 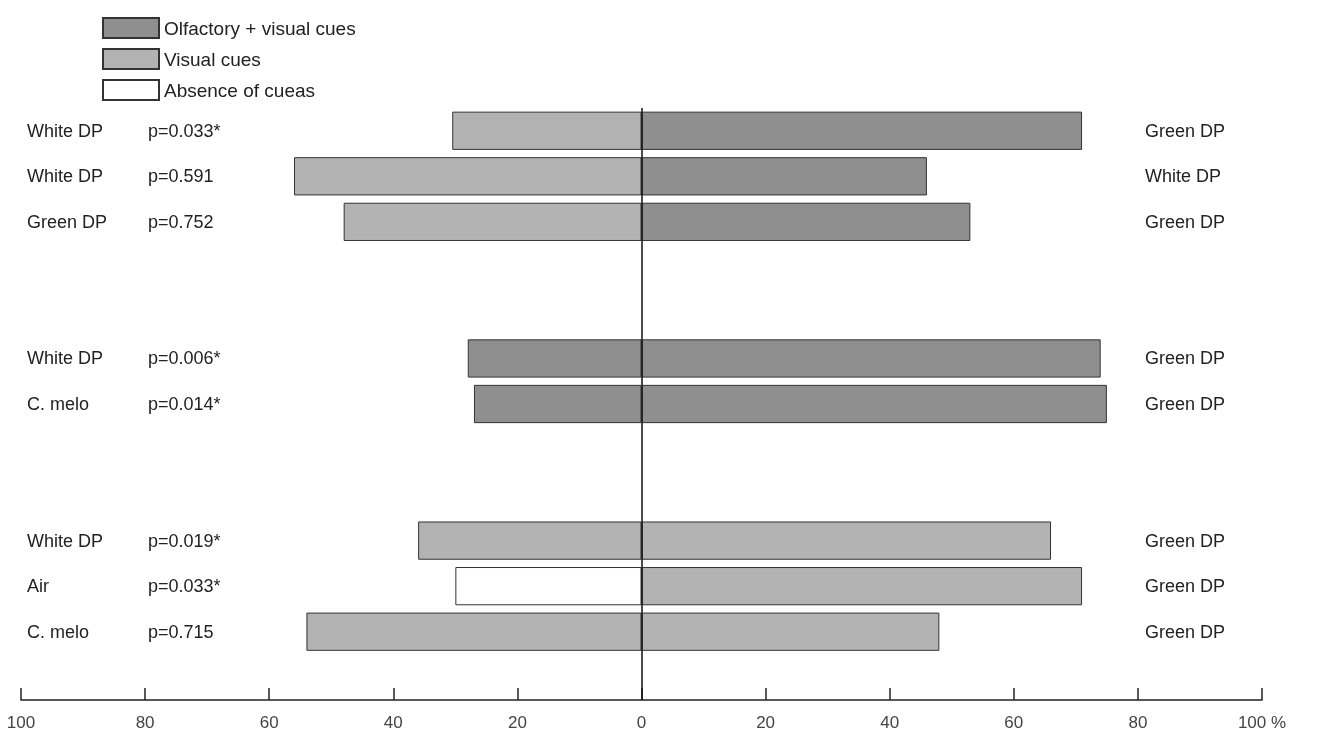 I want to click on y2-tick-label: White DP, so click(x=1183, y=176).